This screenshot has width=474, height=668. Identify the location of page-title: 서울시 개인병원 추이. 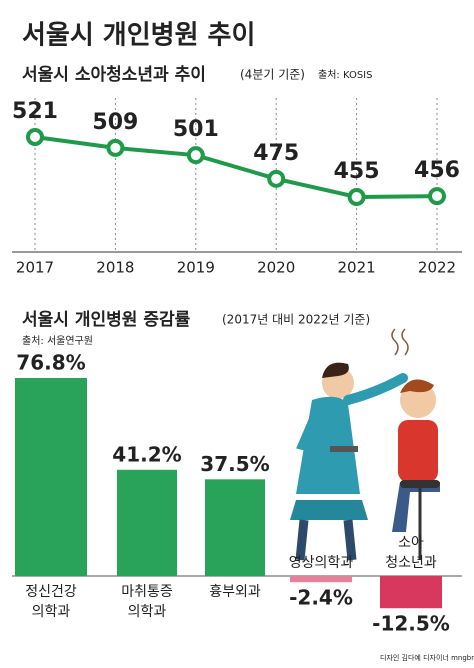
(138, 36).